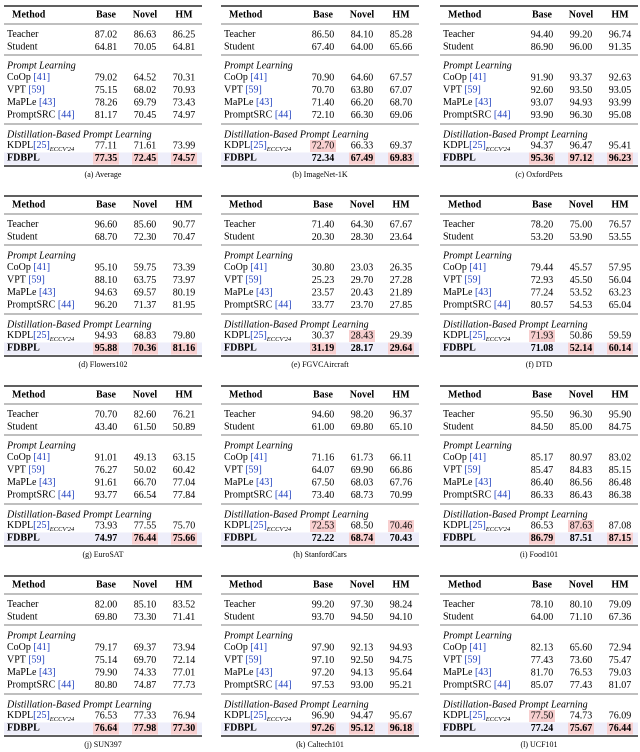 The height and width of the screenshot is (752, 640). Describe the element at coordinates (47, 292) in the screenshot. I see `citation: [43]` at that location.